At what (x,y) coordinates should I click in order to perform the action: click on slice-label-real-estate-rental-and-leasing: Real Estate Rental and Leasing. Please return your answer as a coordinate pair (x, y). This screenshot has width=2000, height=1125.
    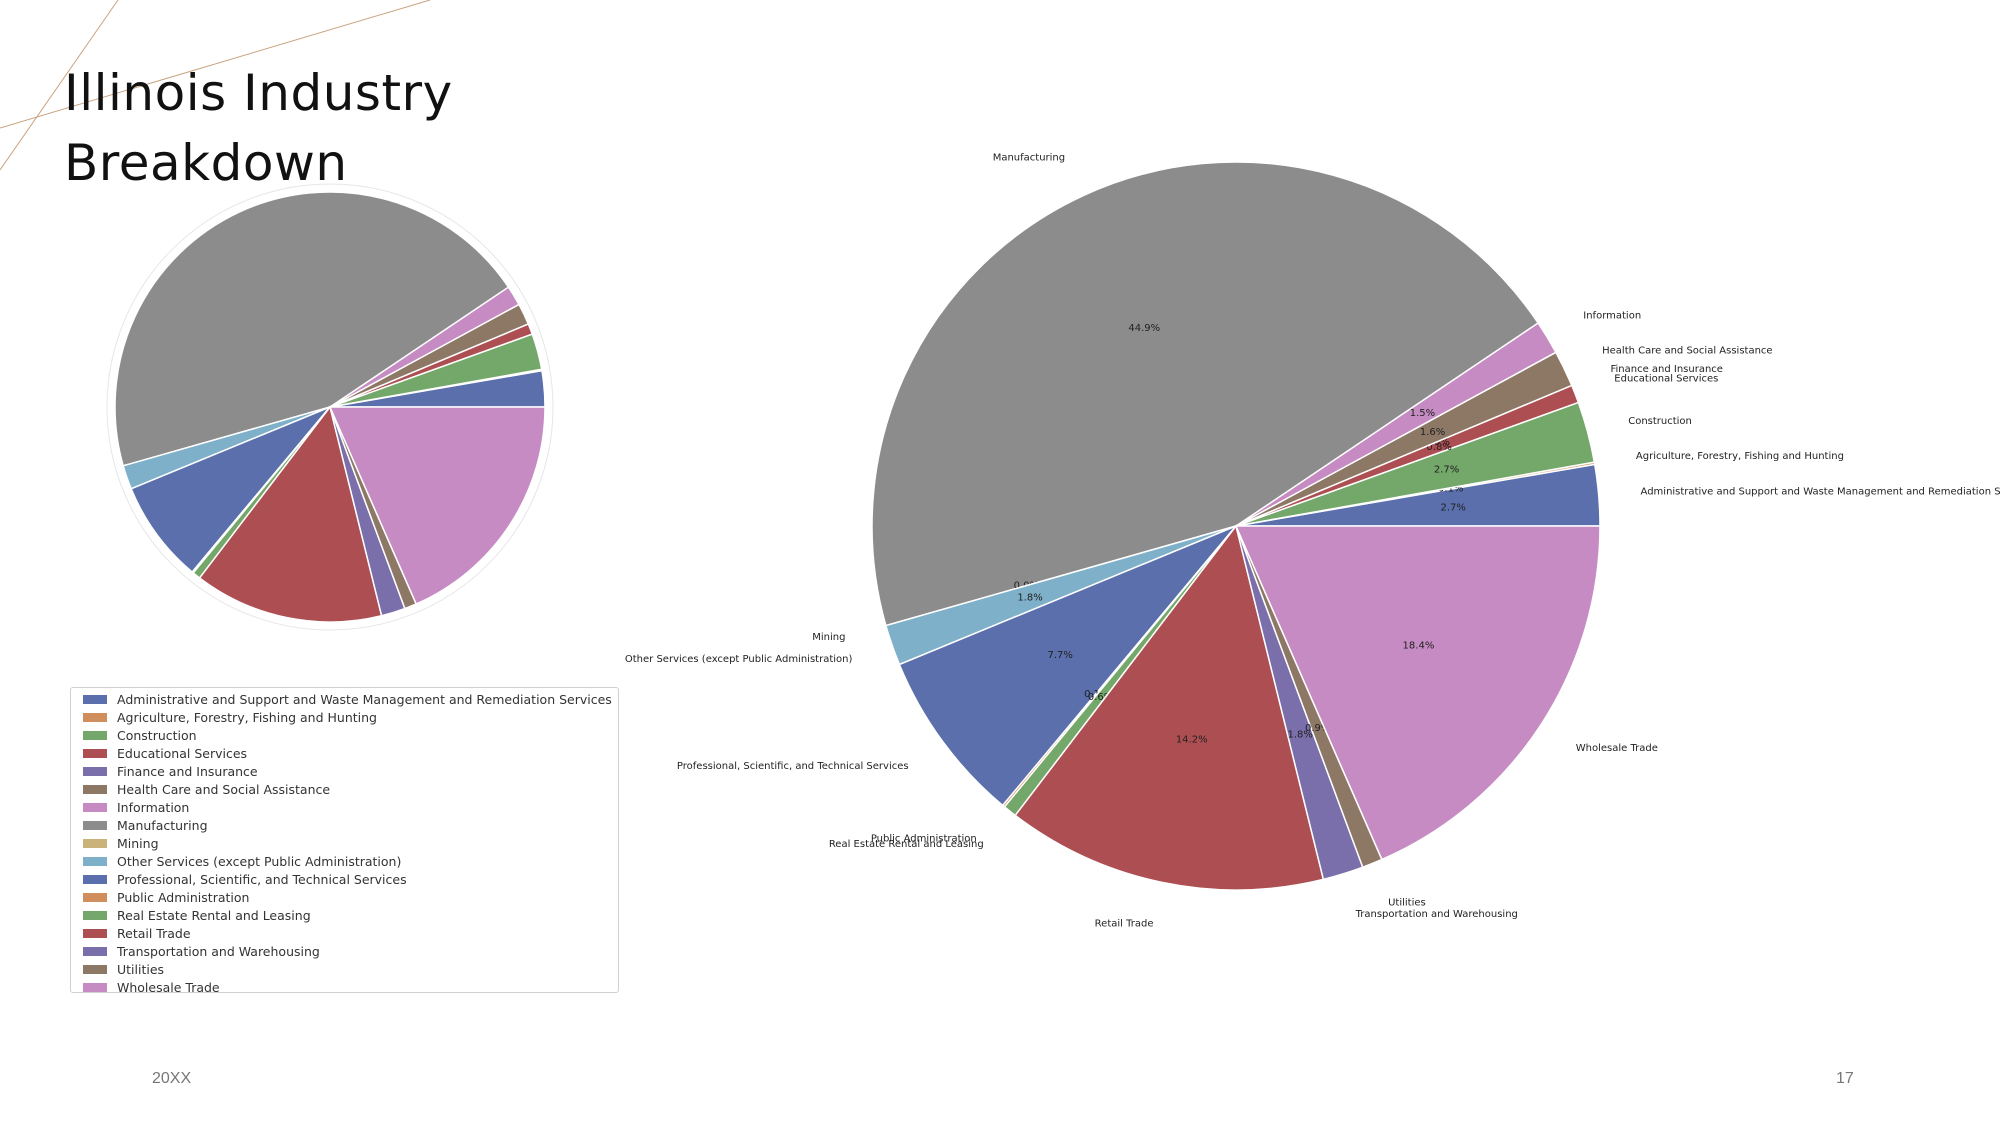
    Looking at the image, I should click on (906, 844).